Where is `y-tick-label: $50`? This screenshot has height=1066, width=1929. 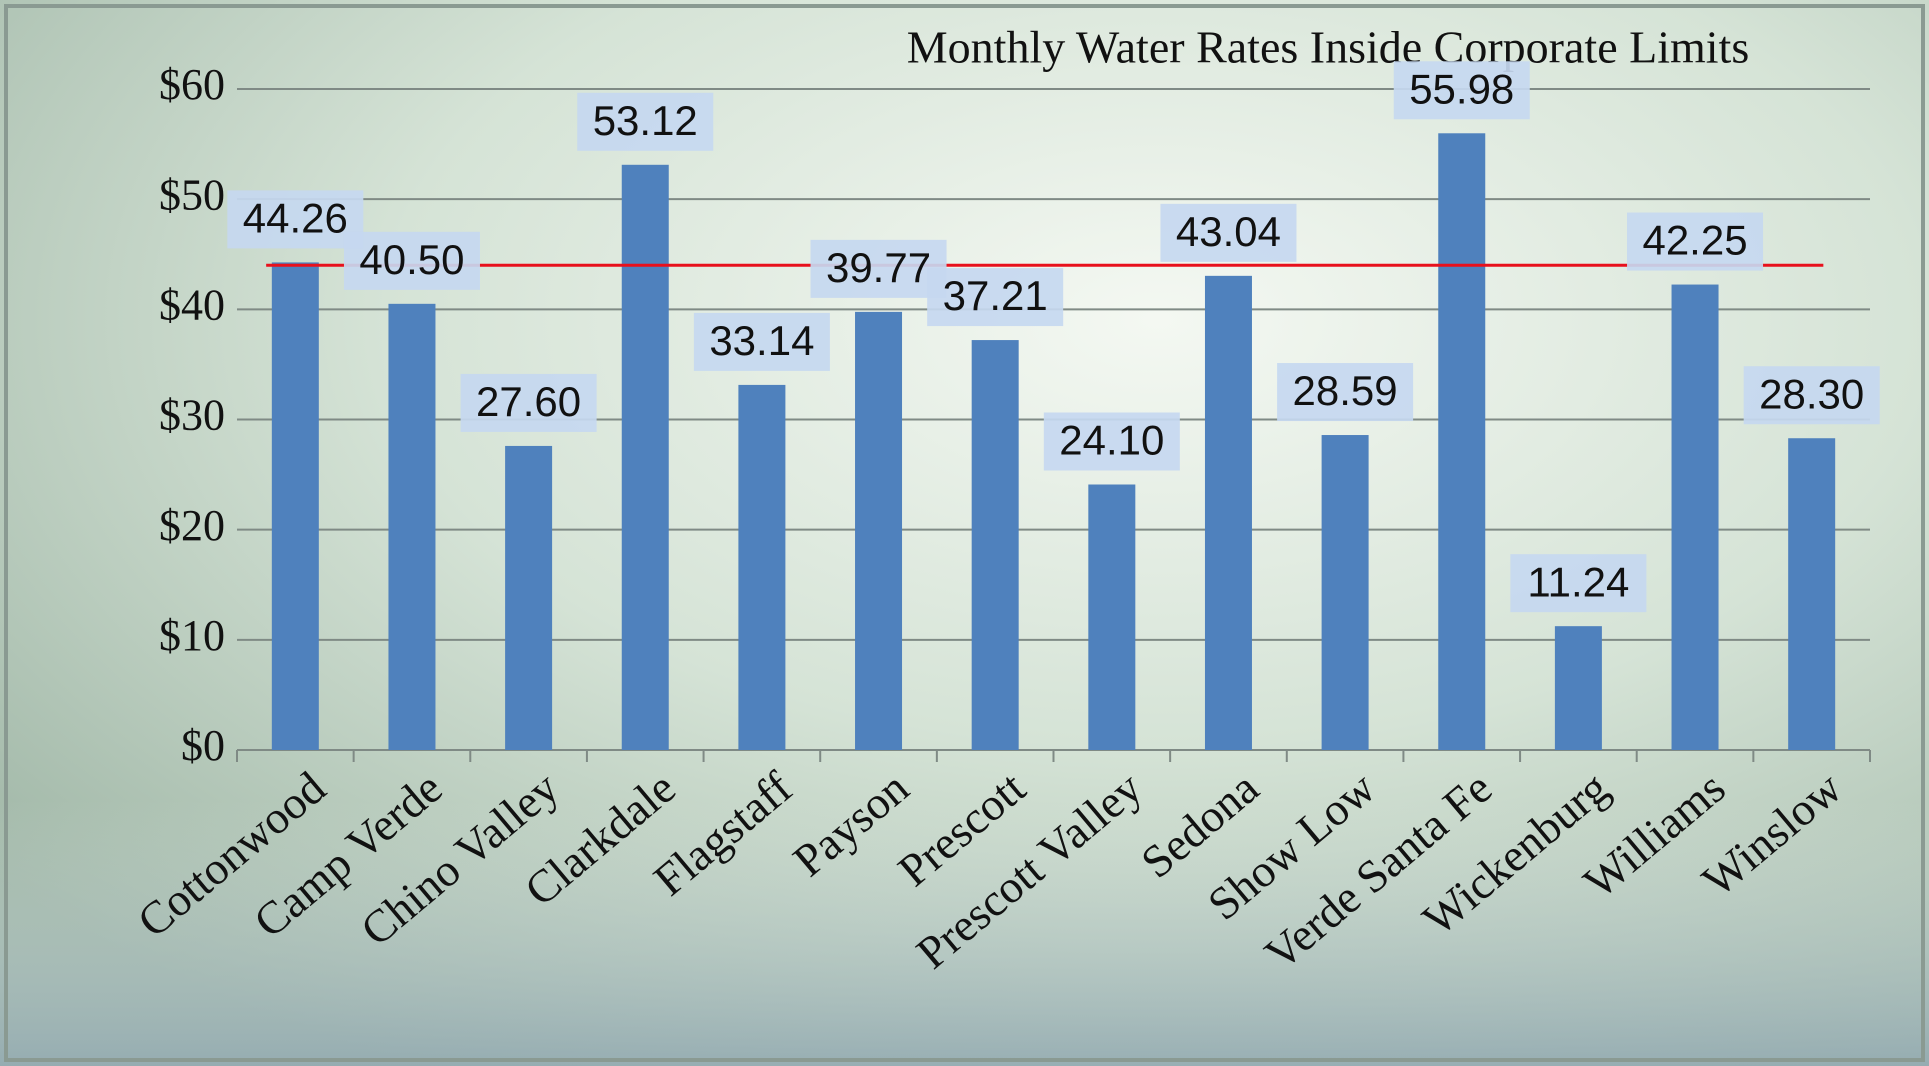 y-tick-label: $50 is located at coordinates (192, 194).